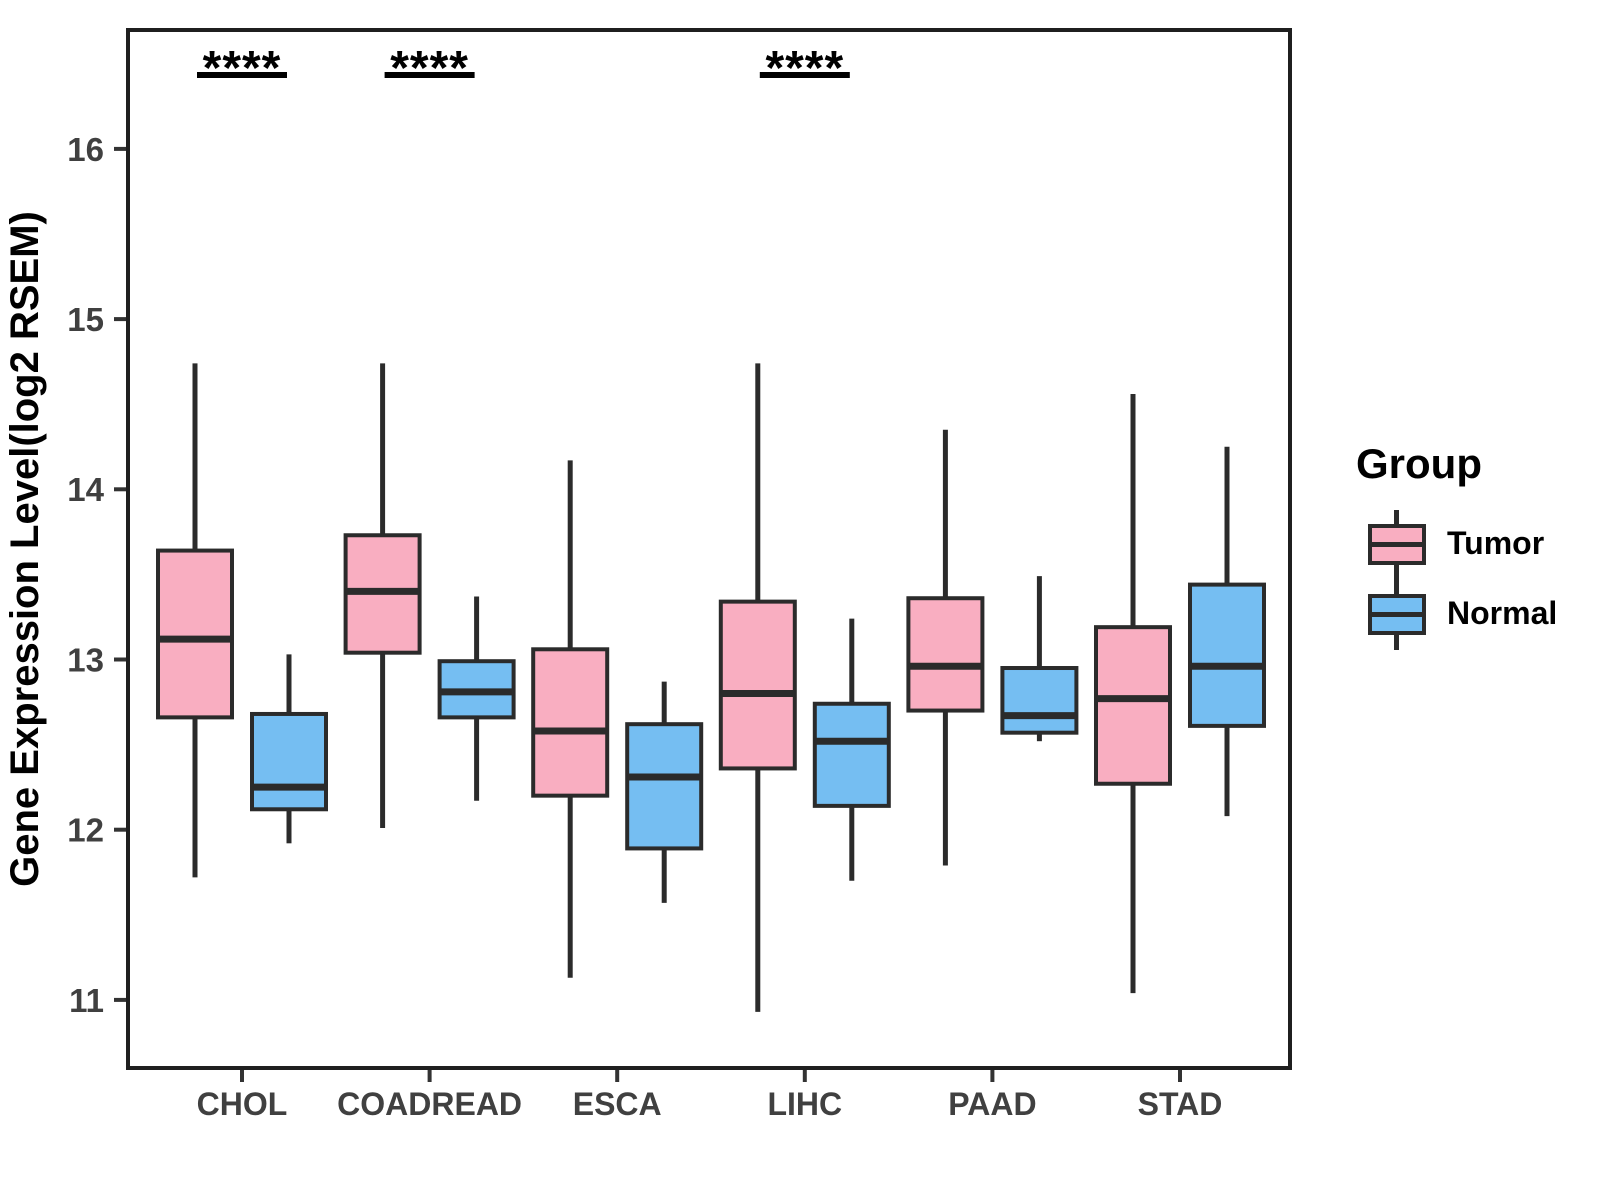 The height and width of the screenshot is (1200, 1600). I want to click on significance-coadread: ****, so click(429, 68).